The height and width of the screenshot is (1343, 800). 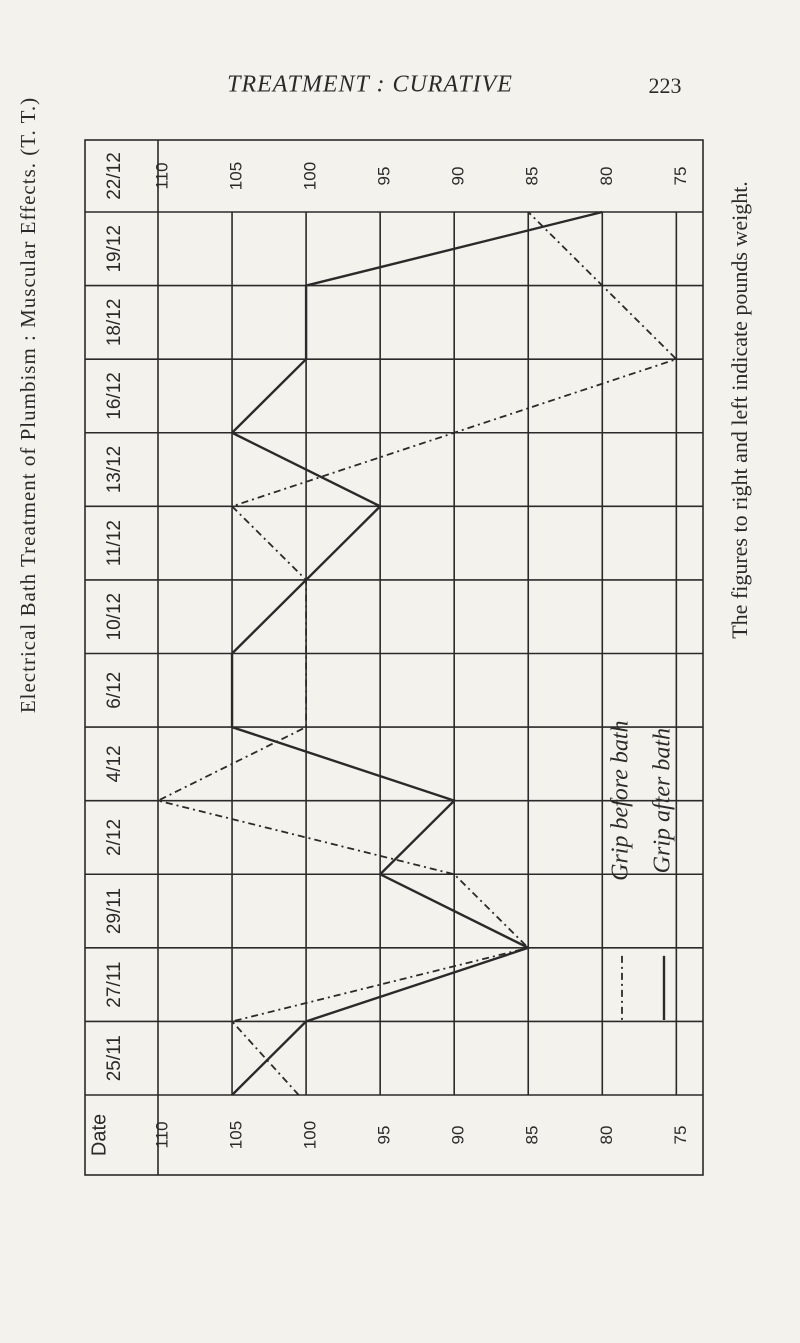 What do you see at coordinates (114, 249) in the screenshot?
I see `date-label: 19/12` at bounding box center [114, 249].